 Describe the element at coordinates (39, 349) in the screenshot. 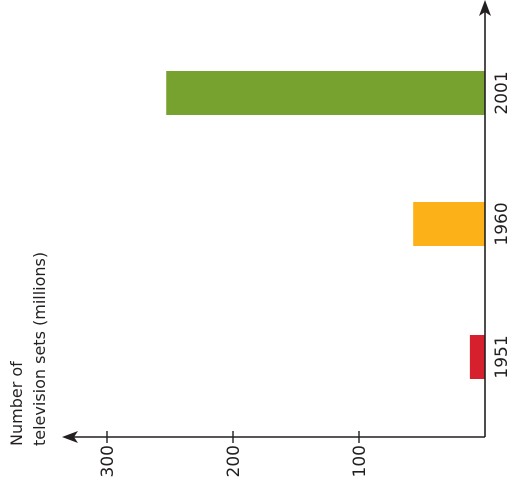

I see `axis-title-line-2: television sets (millions)` at that location.